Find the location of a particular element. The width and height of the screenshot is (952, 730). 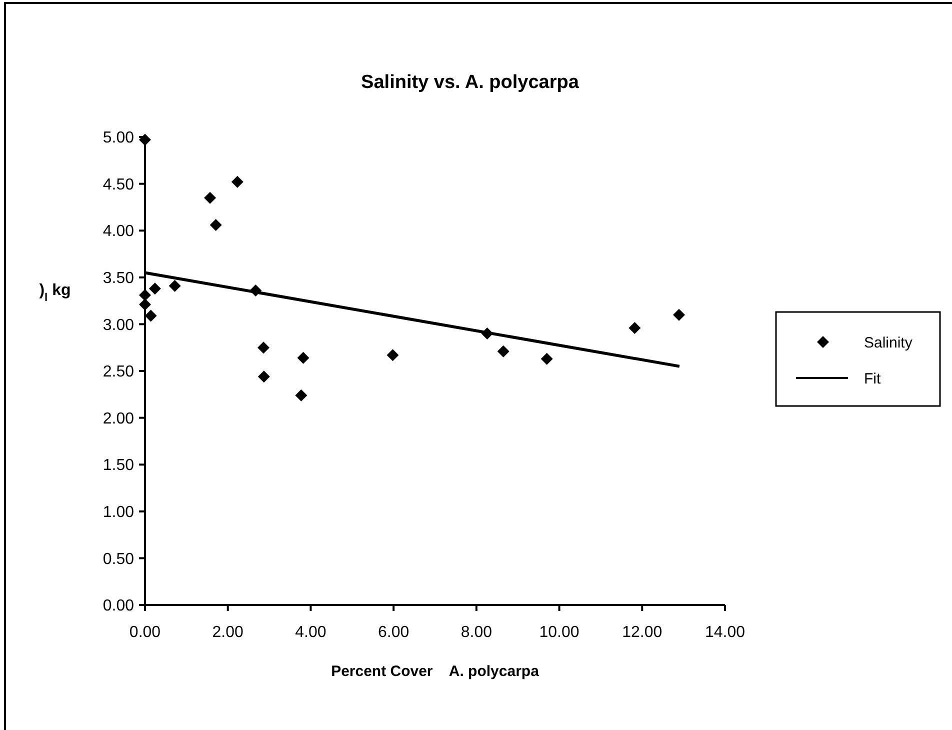

y-tick-label: 5.00 is located at coordinates (118, 138).